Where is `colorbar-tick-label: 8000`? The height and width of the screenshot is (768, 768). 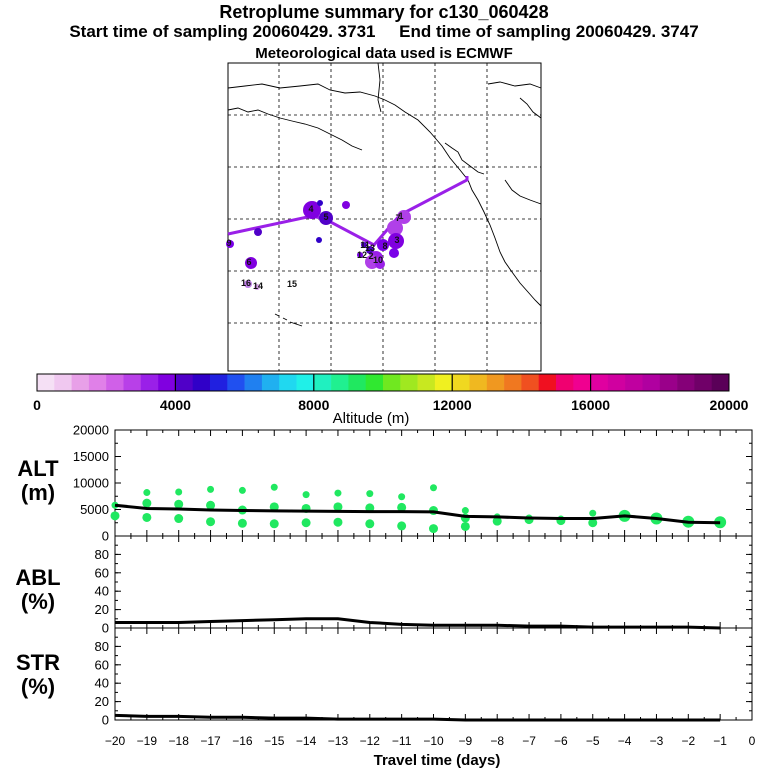
colorbar-tick-label: 8000 is located at coordinates (313, 405).